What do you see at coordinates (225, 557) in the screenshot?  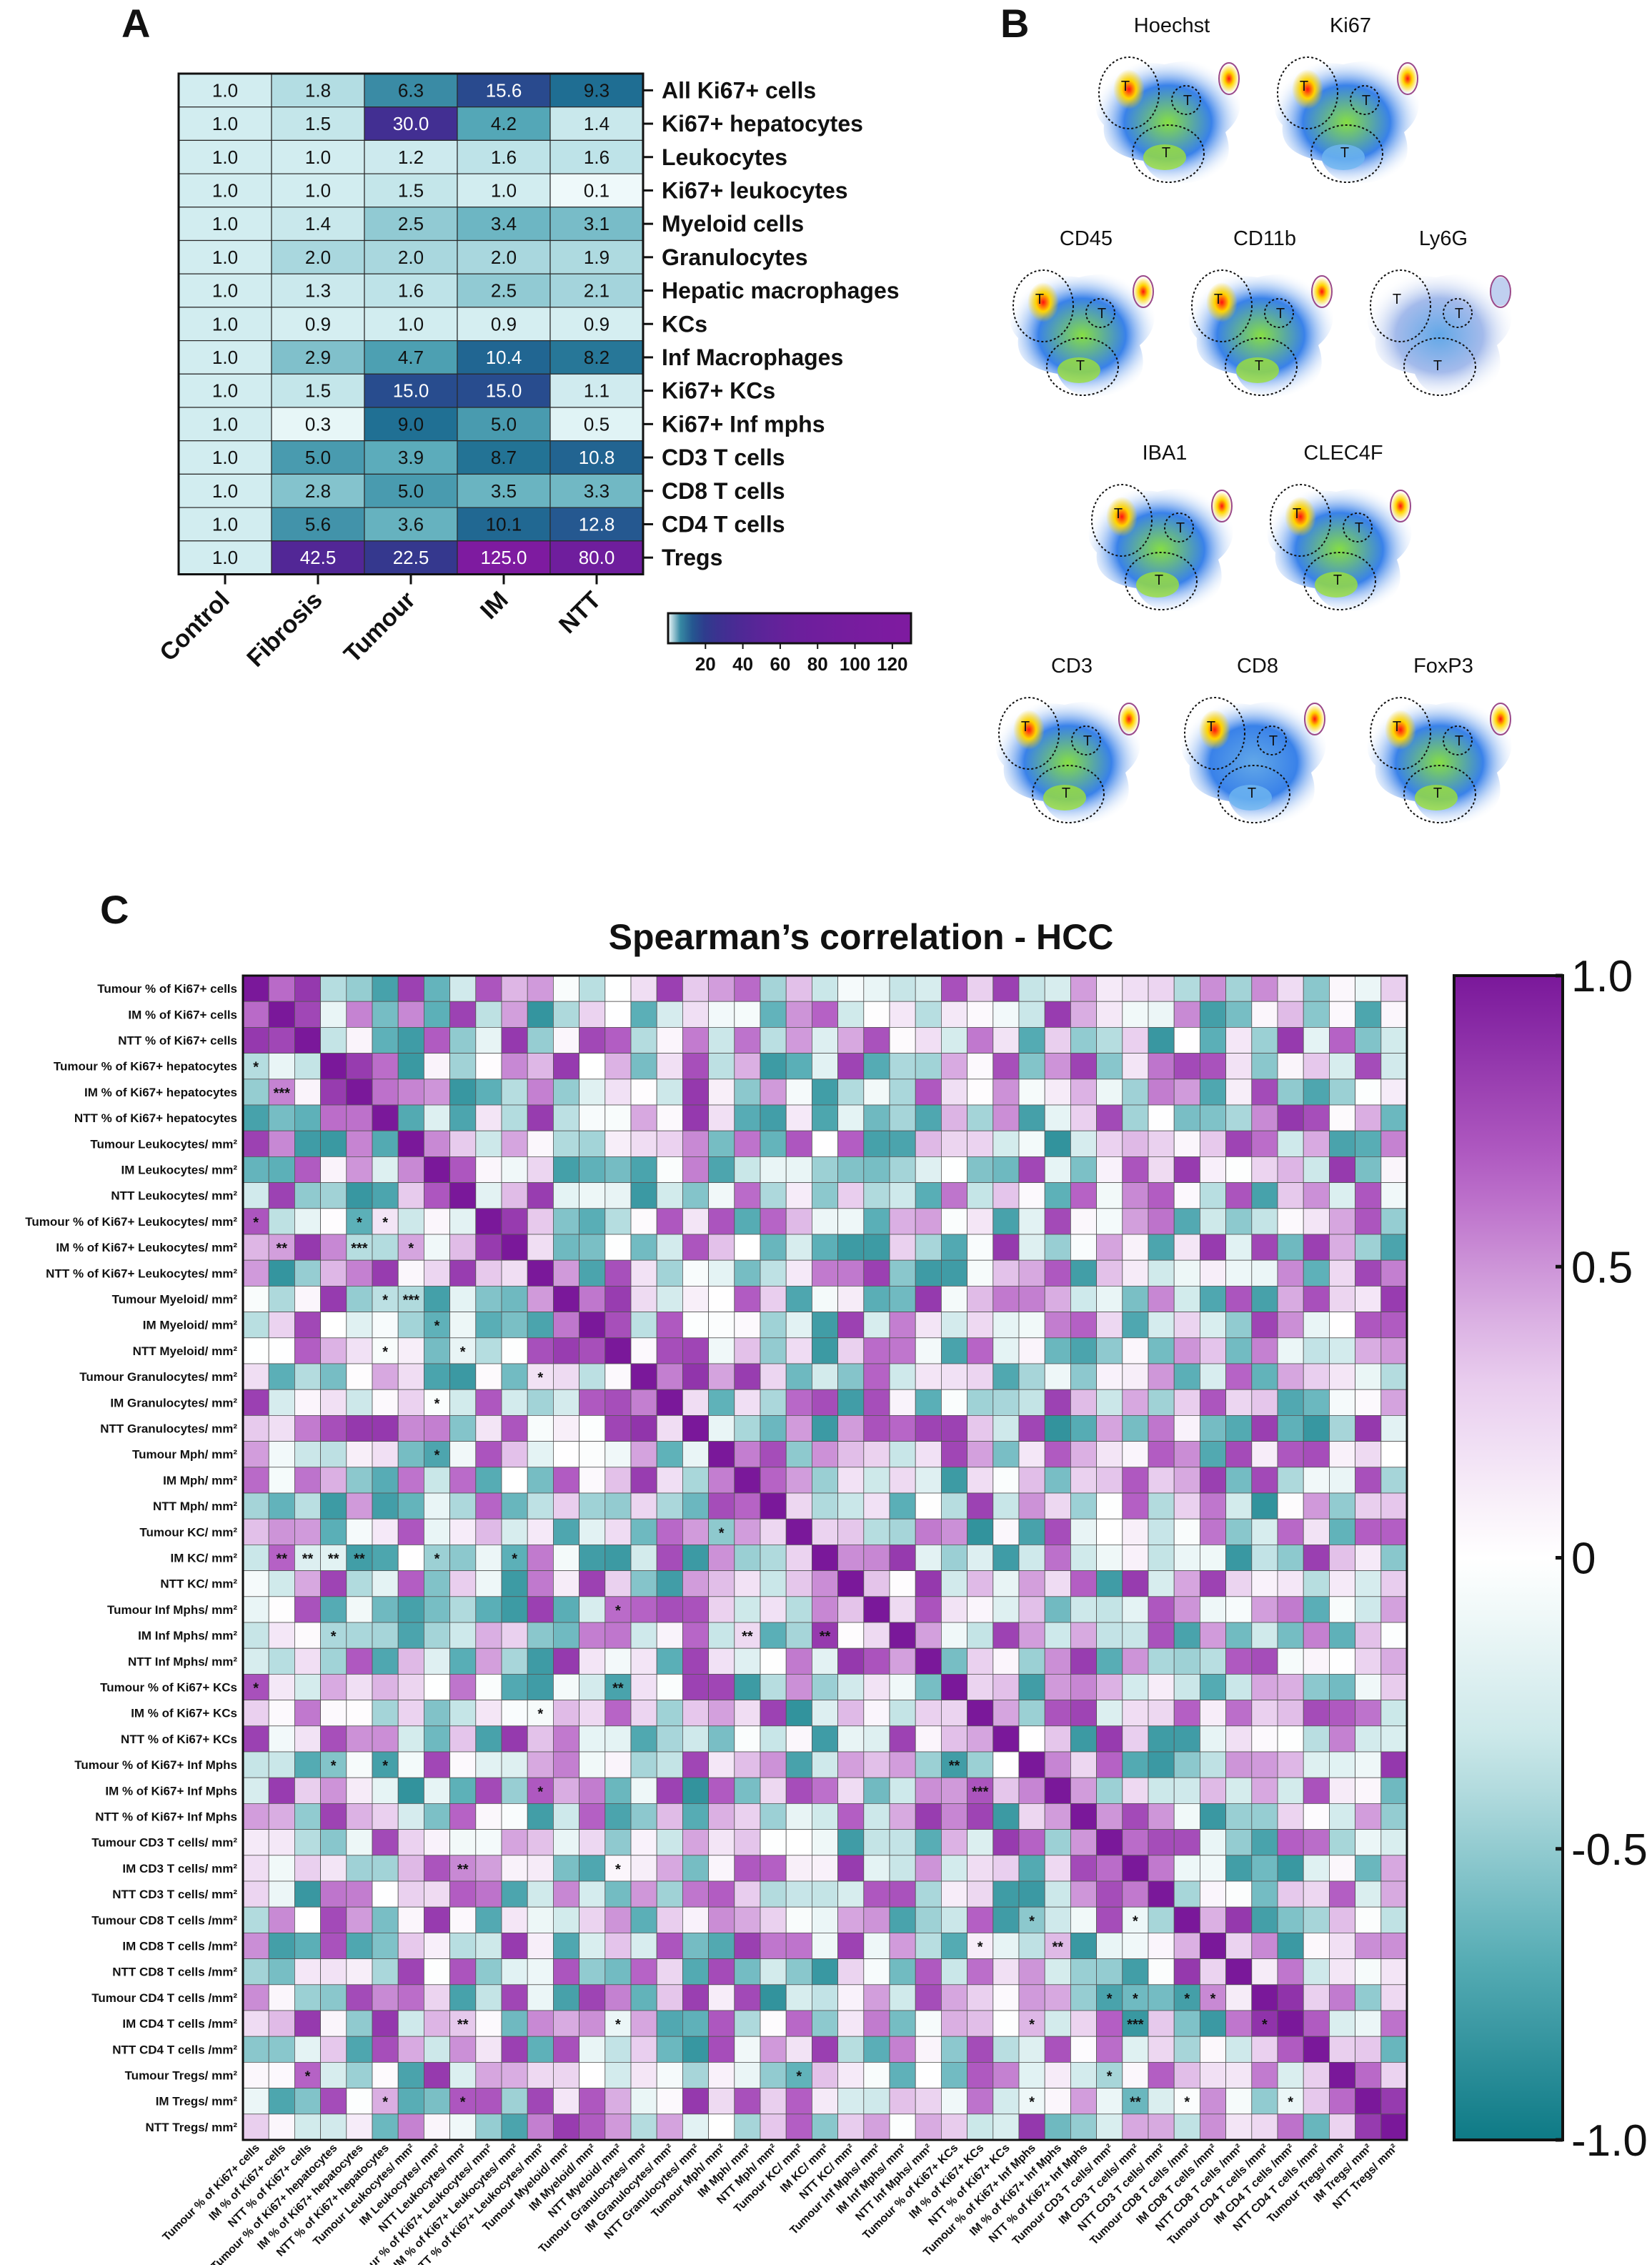 I see `heatmap-a-value-label: 1.0` at bounding box center [225, 557].